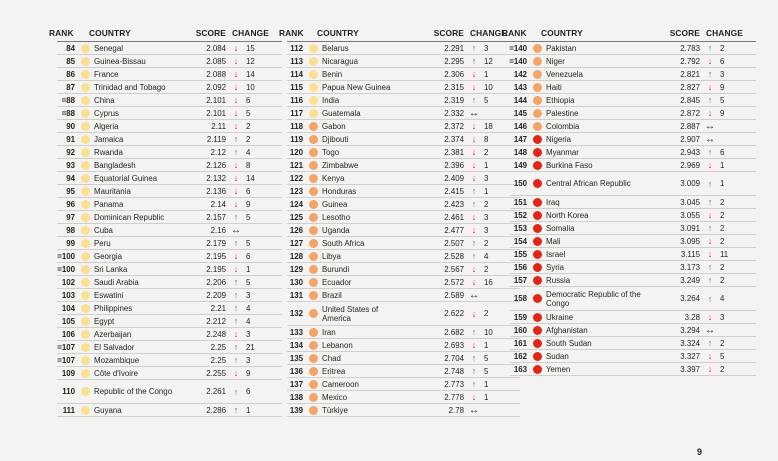 Image resolution: width=778 pixels, height=461 pixels. What do you see at coordinates (403, 126) in the screenshot?
I see `table-row: 118 Gabon 2.372 ↓ 18` at bounding box center [403, 126].